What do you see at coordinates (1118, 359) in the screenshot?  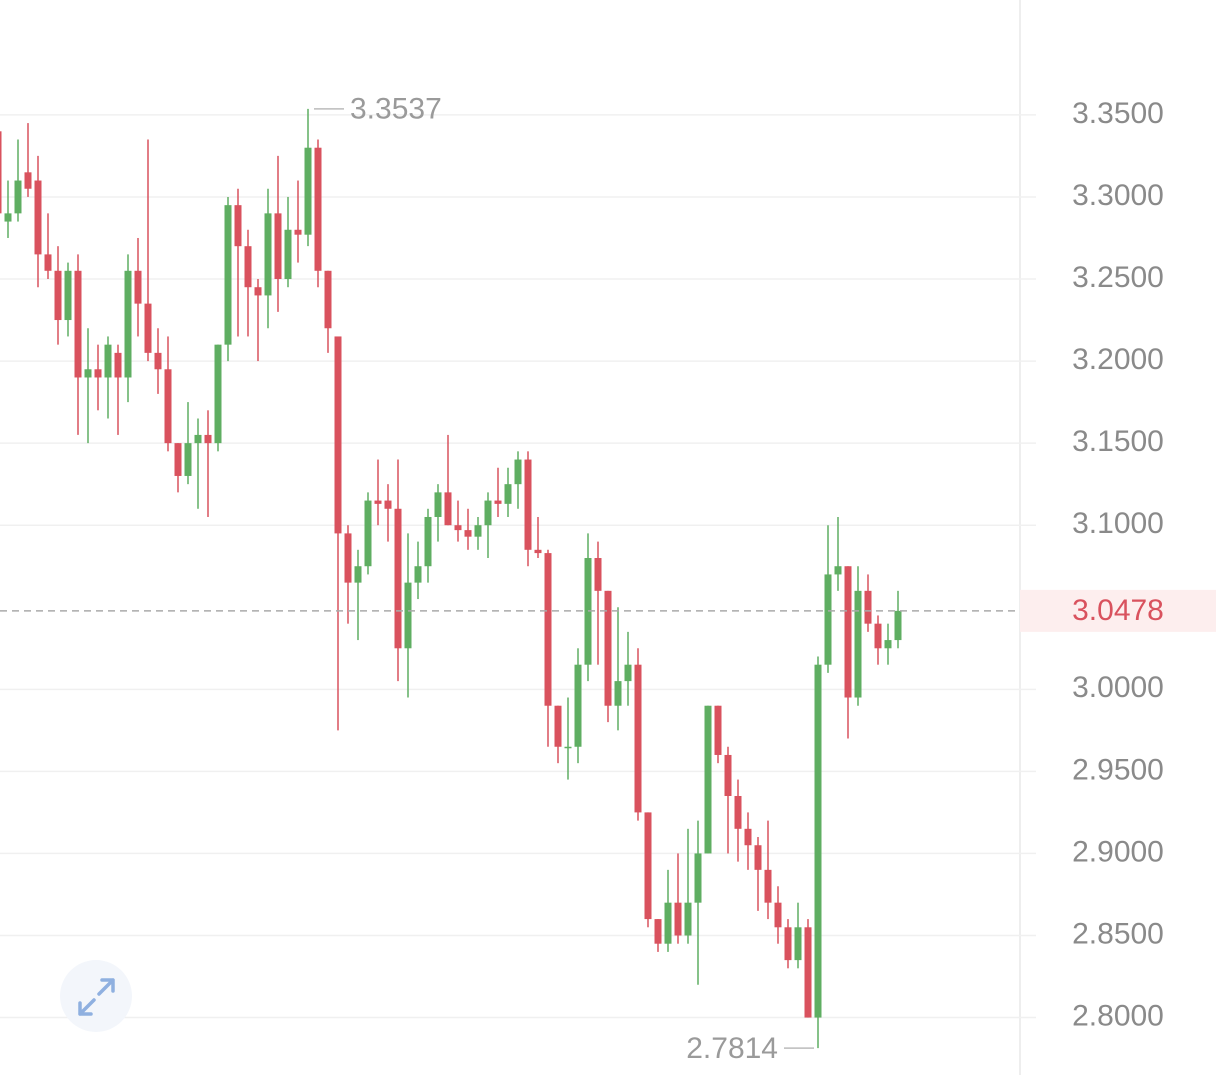 I see `y-tick-label: 3.2000` at bounding box center [1118, 359].